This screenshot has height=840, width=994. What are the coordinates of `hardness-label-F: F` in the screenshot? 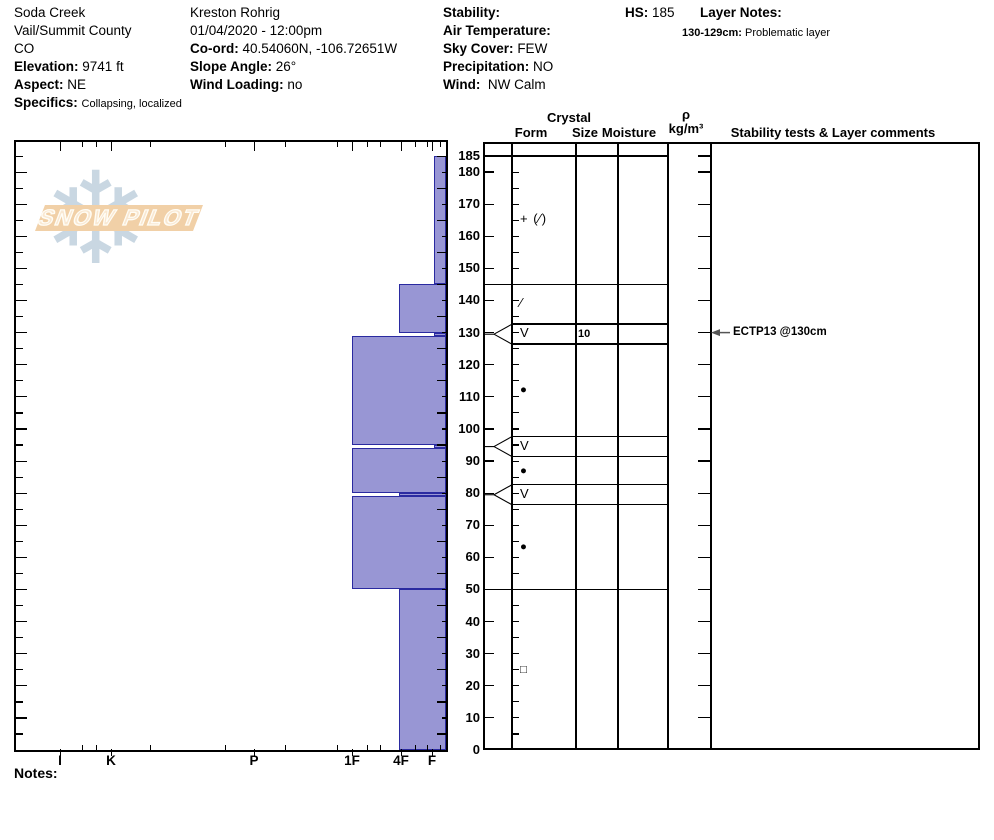 It's located at (432, 760).